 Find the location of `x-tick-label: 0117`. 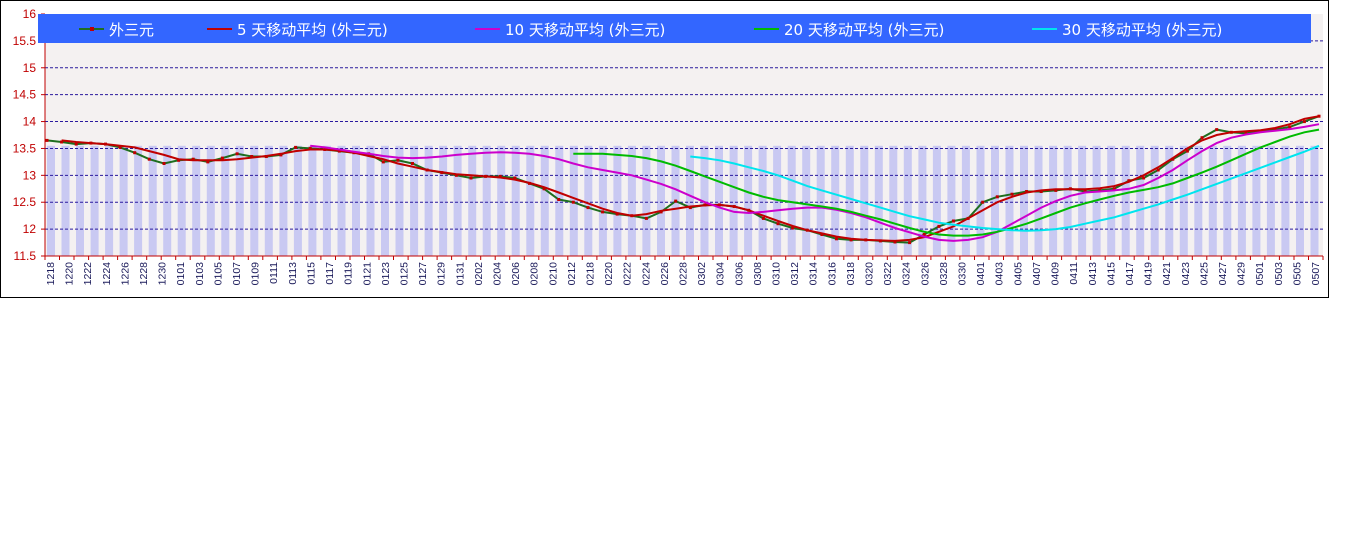

x-tick-label: 0117 is located at coordinates (330, 273).